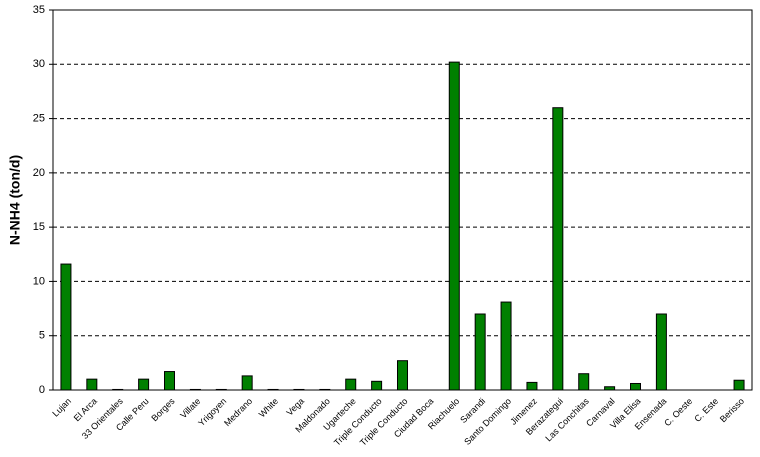 The image size is (760, 457). I want to click on y-tick-label: 10, so click(39, 281).